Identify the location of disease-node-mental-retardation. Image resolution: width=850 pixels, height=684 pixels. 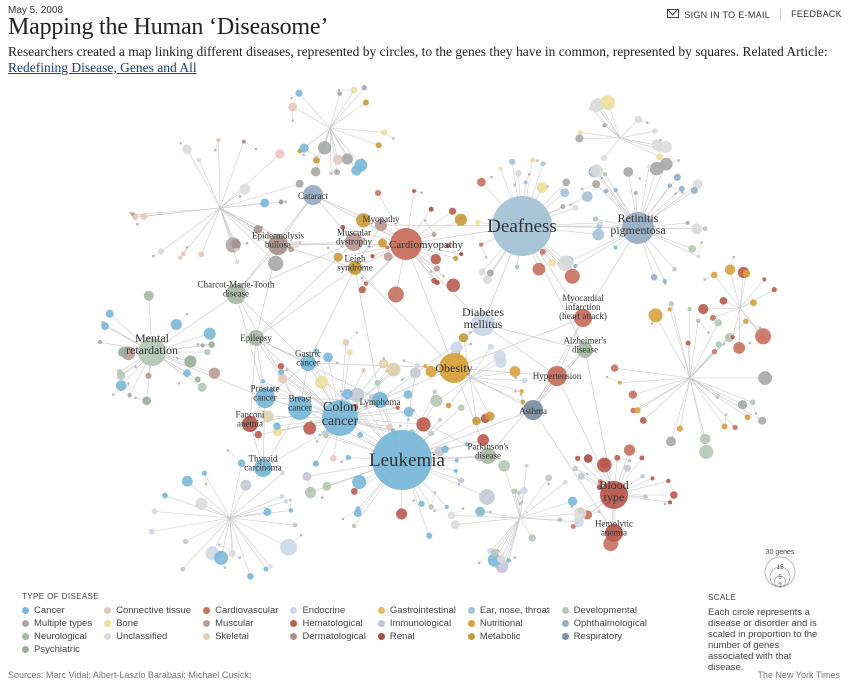
(152, 352).